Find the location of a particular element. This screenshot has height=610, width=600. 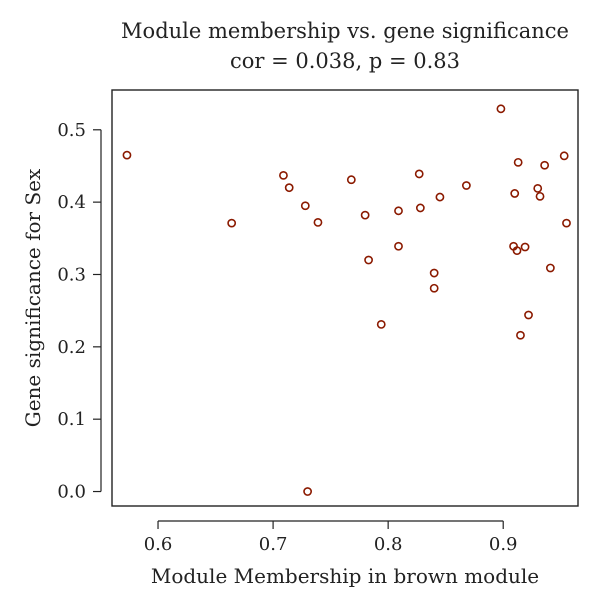

x-tick-label: 0.7 is located at coordinates (273, 544).